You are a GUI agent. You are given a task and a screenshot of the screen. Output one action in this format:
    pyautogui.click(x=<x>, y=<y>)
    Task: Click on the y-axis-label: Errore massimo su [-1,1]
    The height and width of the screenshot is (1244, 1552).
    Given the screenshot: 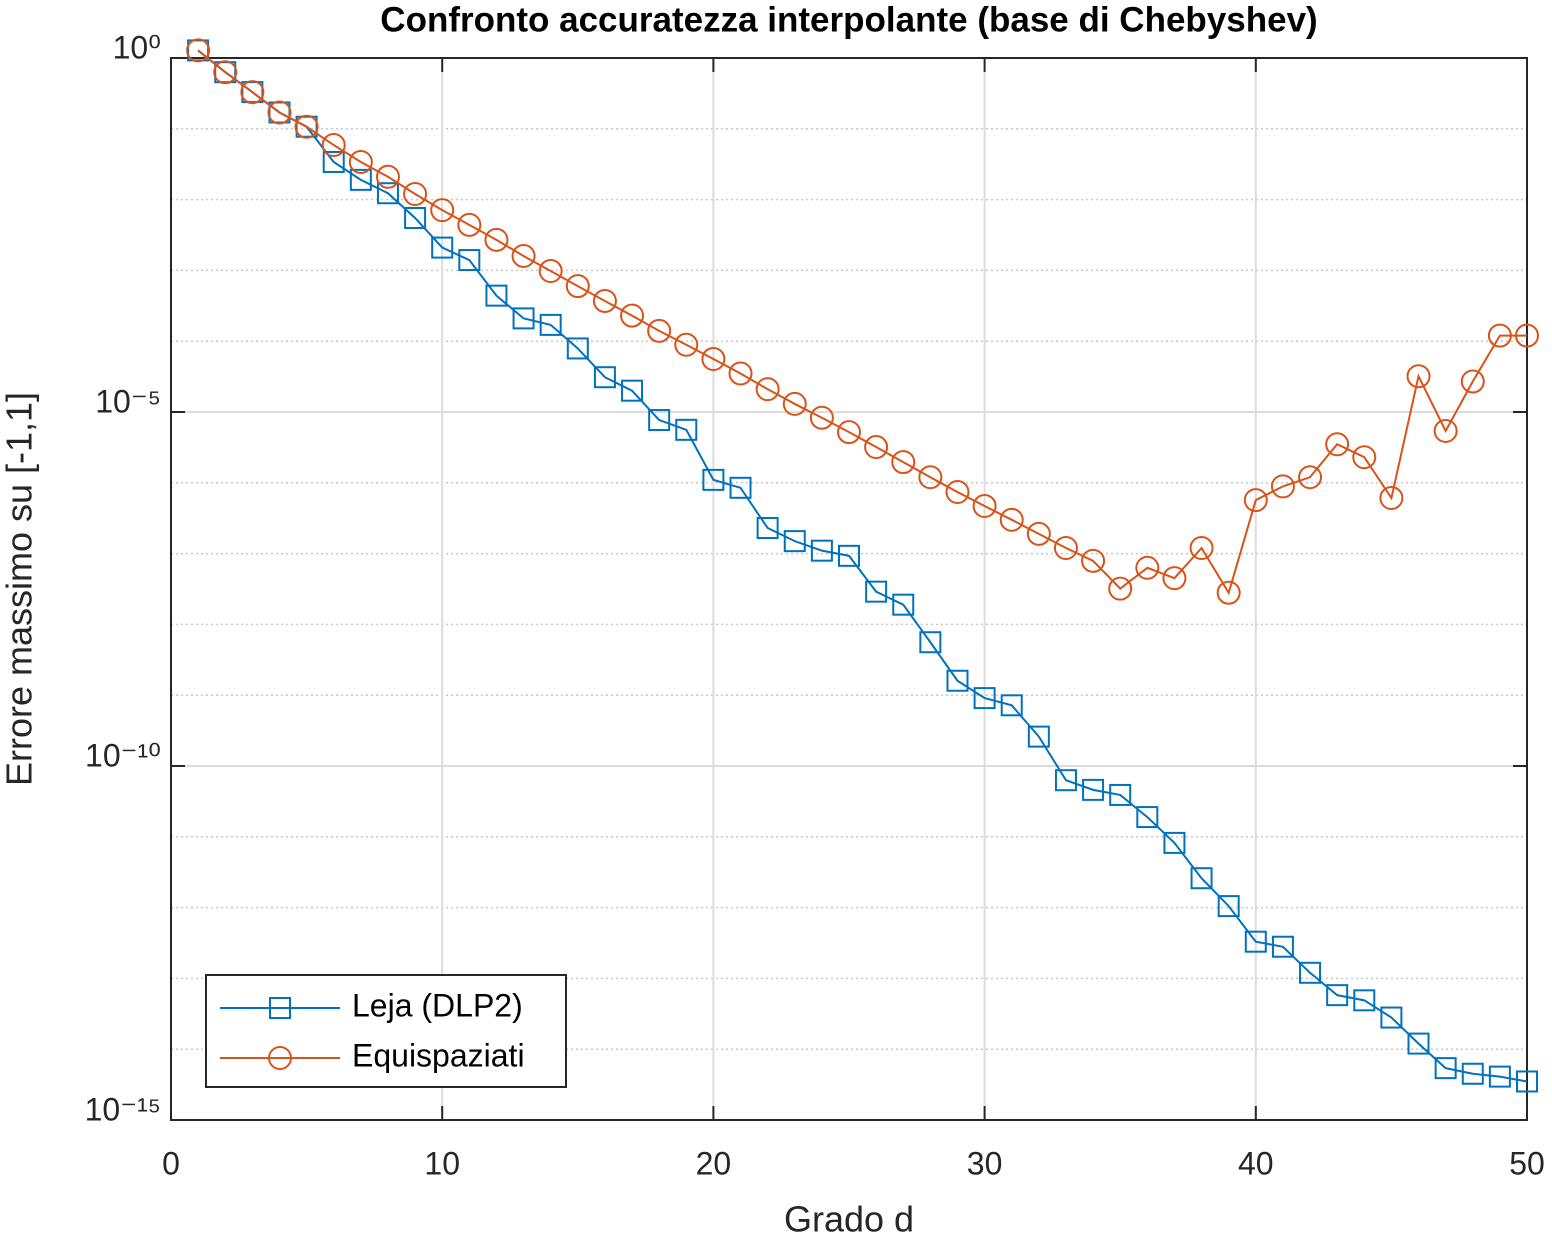 What is the action you would take?
    pyautogui.click(x=20, y=589)
    